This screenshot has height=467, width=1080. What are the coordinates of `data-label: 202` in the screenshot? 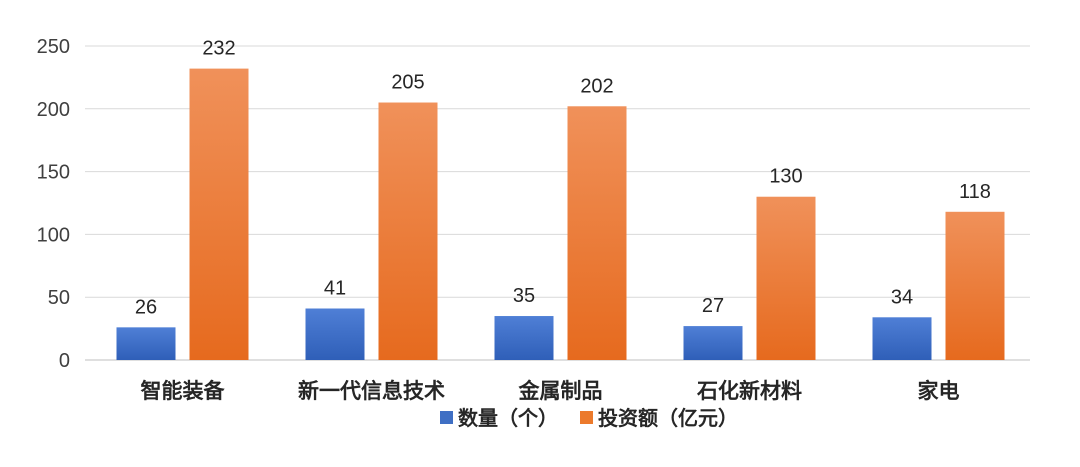 It's located at (596, 86).